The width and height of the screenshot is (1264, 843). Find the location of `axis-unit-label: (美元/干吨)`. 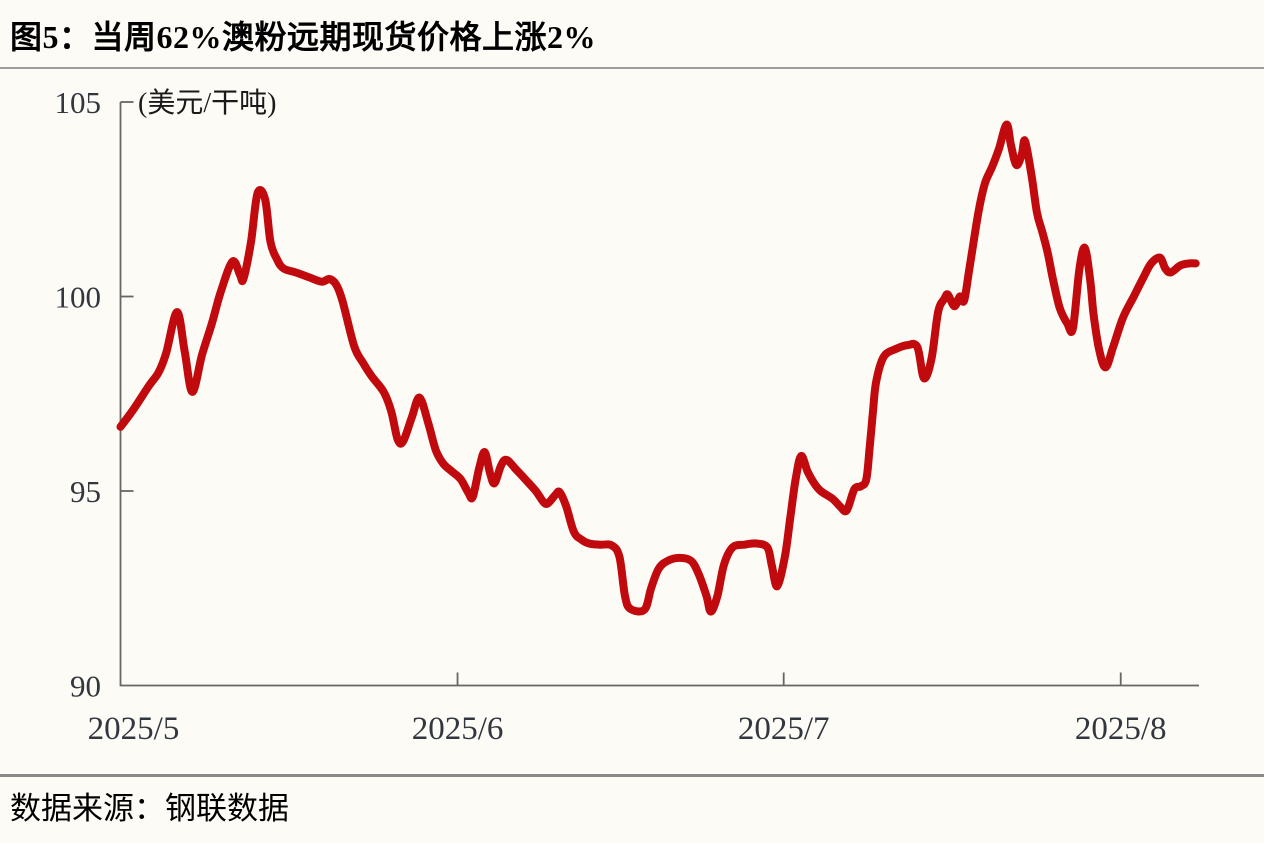

axis-unit-label: (美元/干吨) is located at coordinates (207, 103).